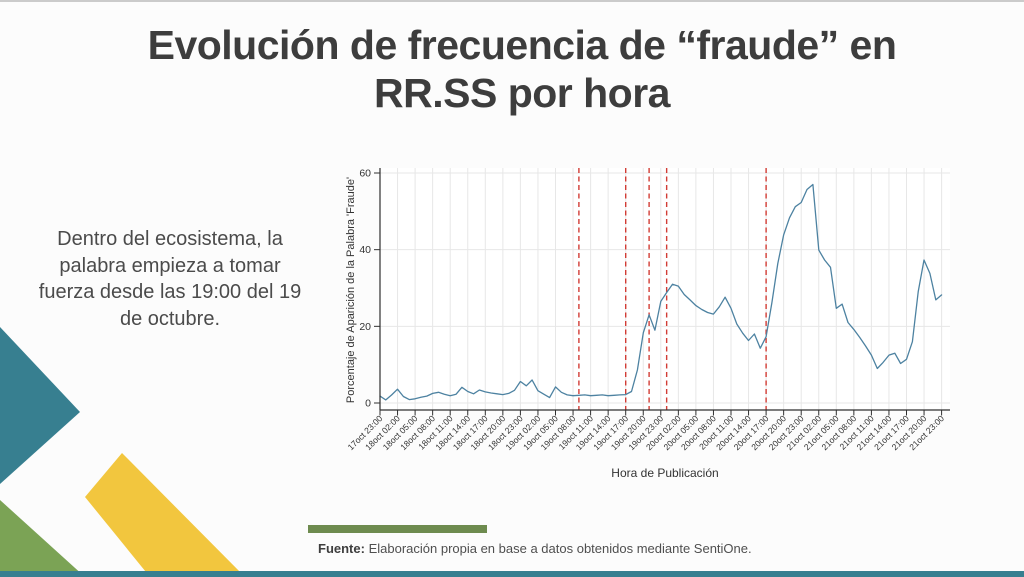  Describe the element at coordinates (42, 538) in the screenshot. I see `green-triangle` at that location.